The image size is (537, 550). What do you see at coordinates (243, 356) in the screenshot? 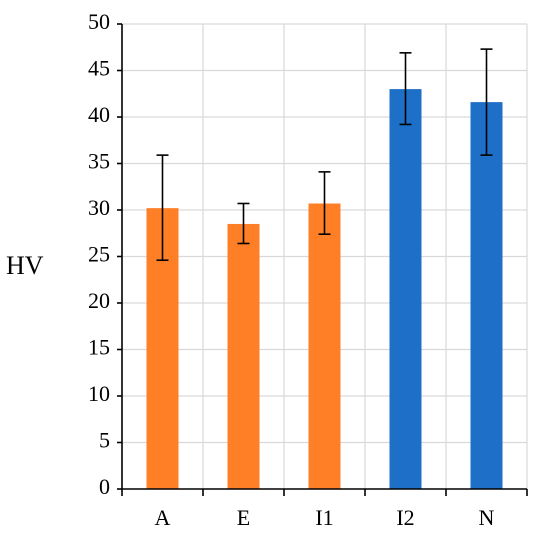
I see `bar-E` at bounding box center [243, 356].